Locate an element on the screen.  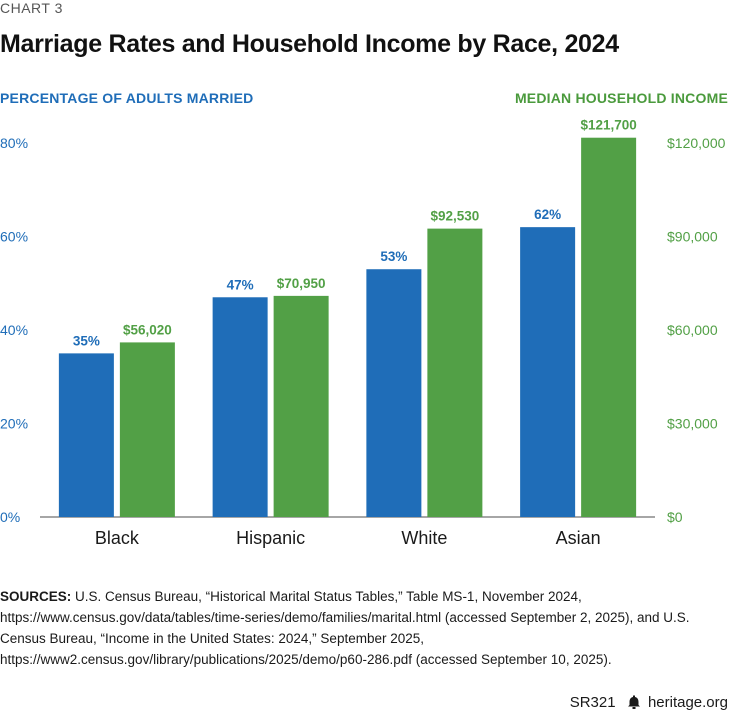
footer: SR321 heritage.org is located at coordinates (649, 702).